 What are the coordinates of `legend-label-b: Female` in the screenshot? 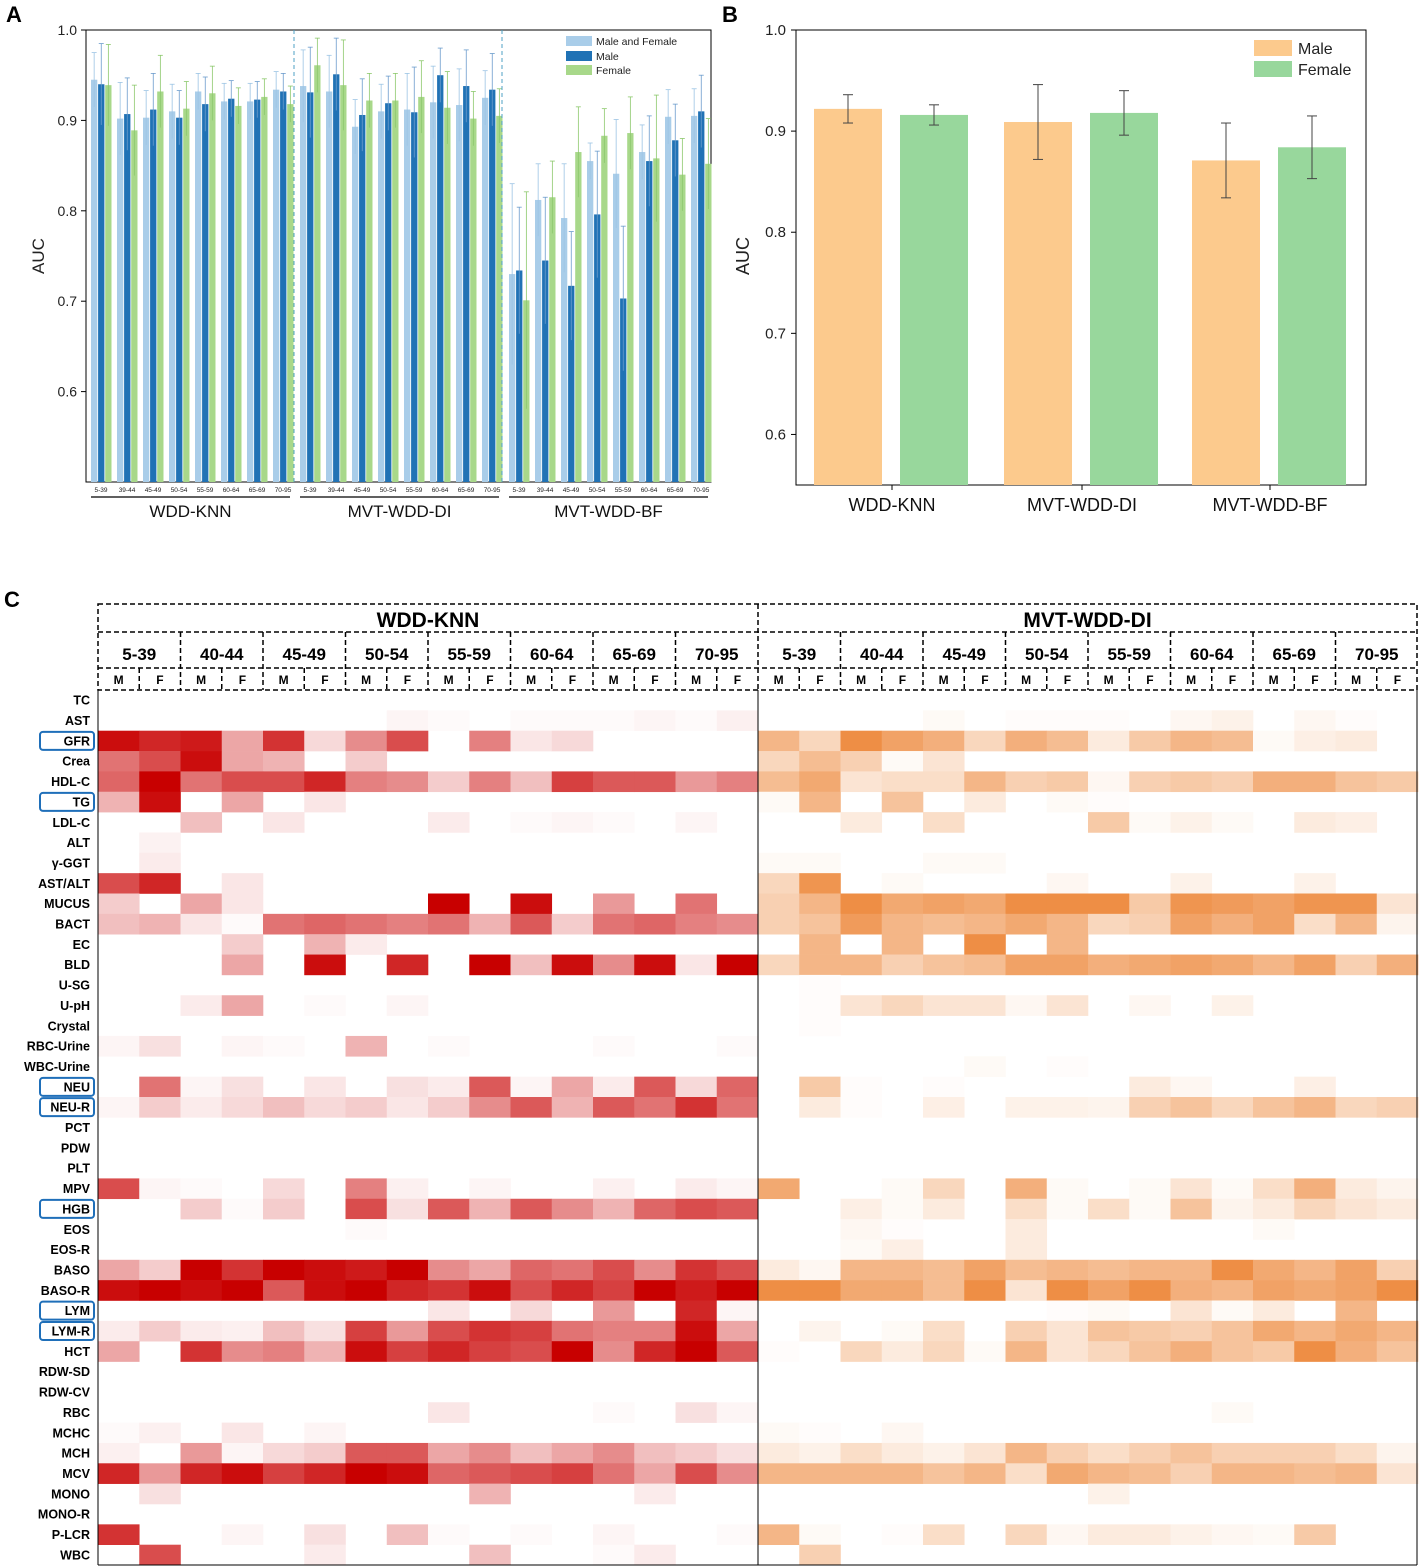 It's located at (1324, 70).